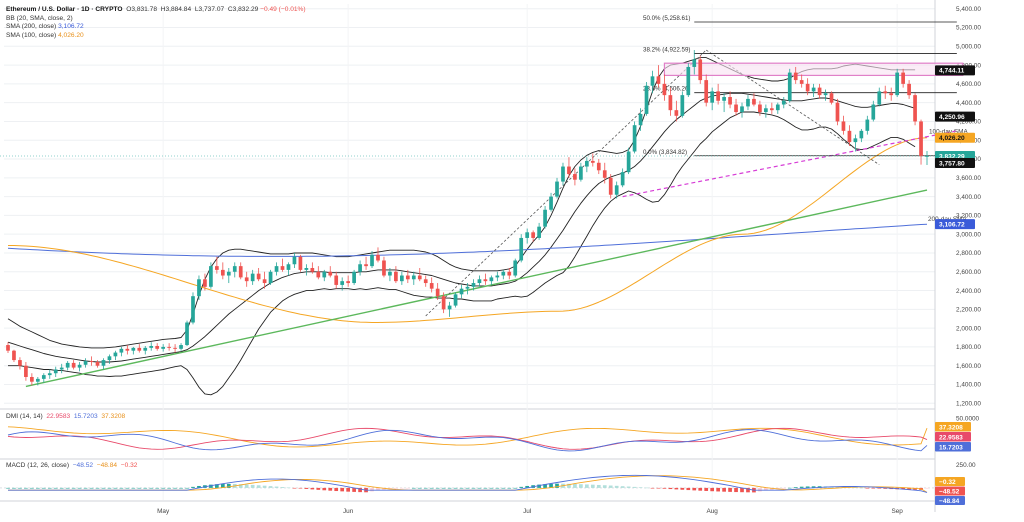  Describe the element at coordinates (676, 18) in the screenshot. I see `fib-level-price: (5,258.61)` at that location.